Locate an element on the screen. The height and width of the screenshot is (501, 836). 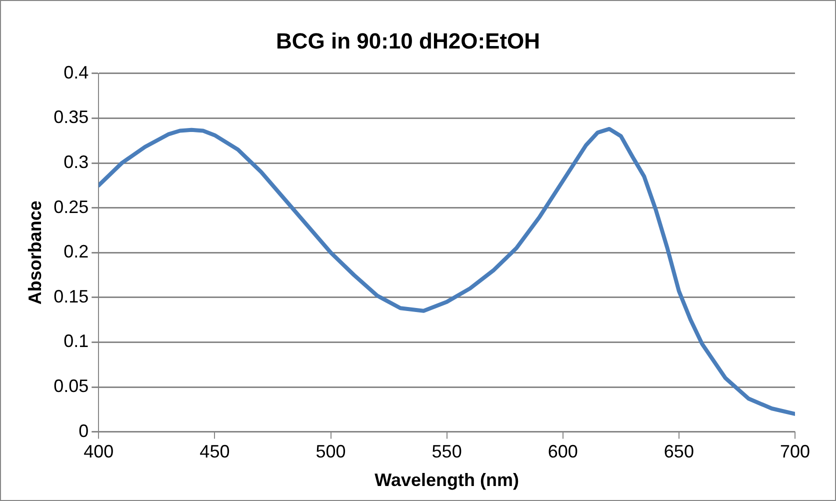
x-tick-label: 500 is located at coordinates (331, 452).